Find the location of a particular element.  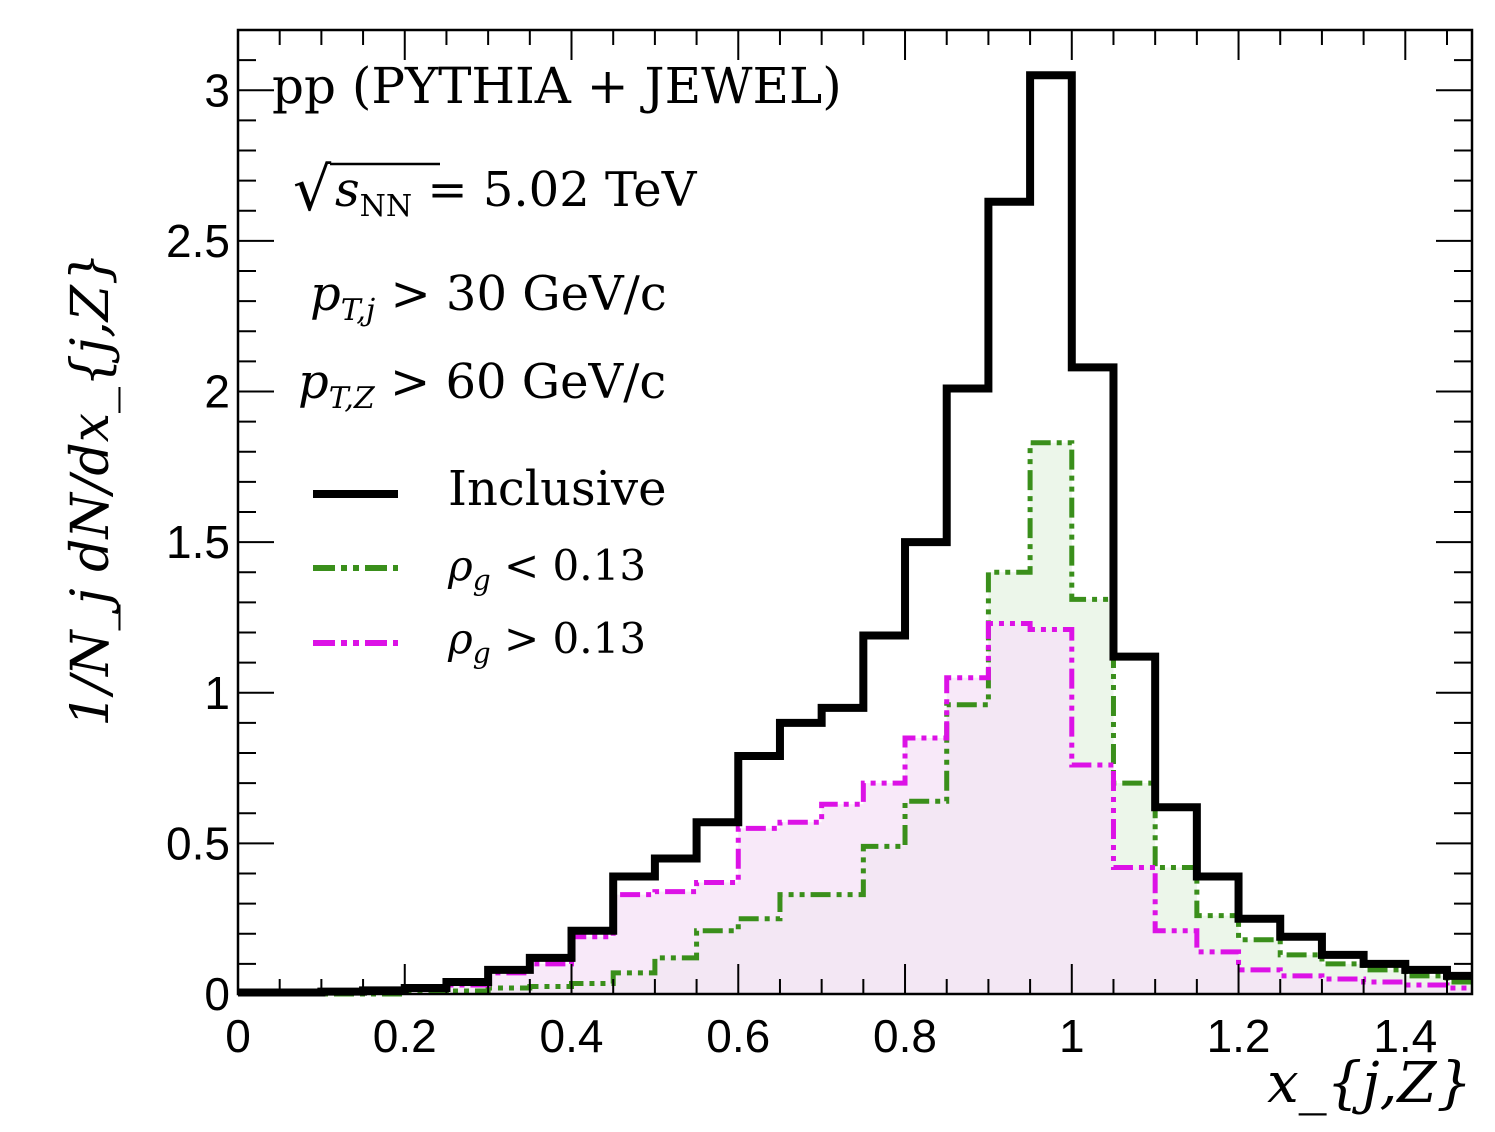

y-tick-label: 1 is located at coordinates (217, 693).